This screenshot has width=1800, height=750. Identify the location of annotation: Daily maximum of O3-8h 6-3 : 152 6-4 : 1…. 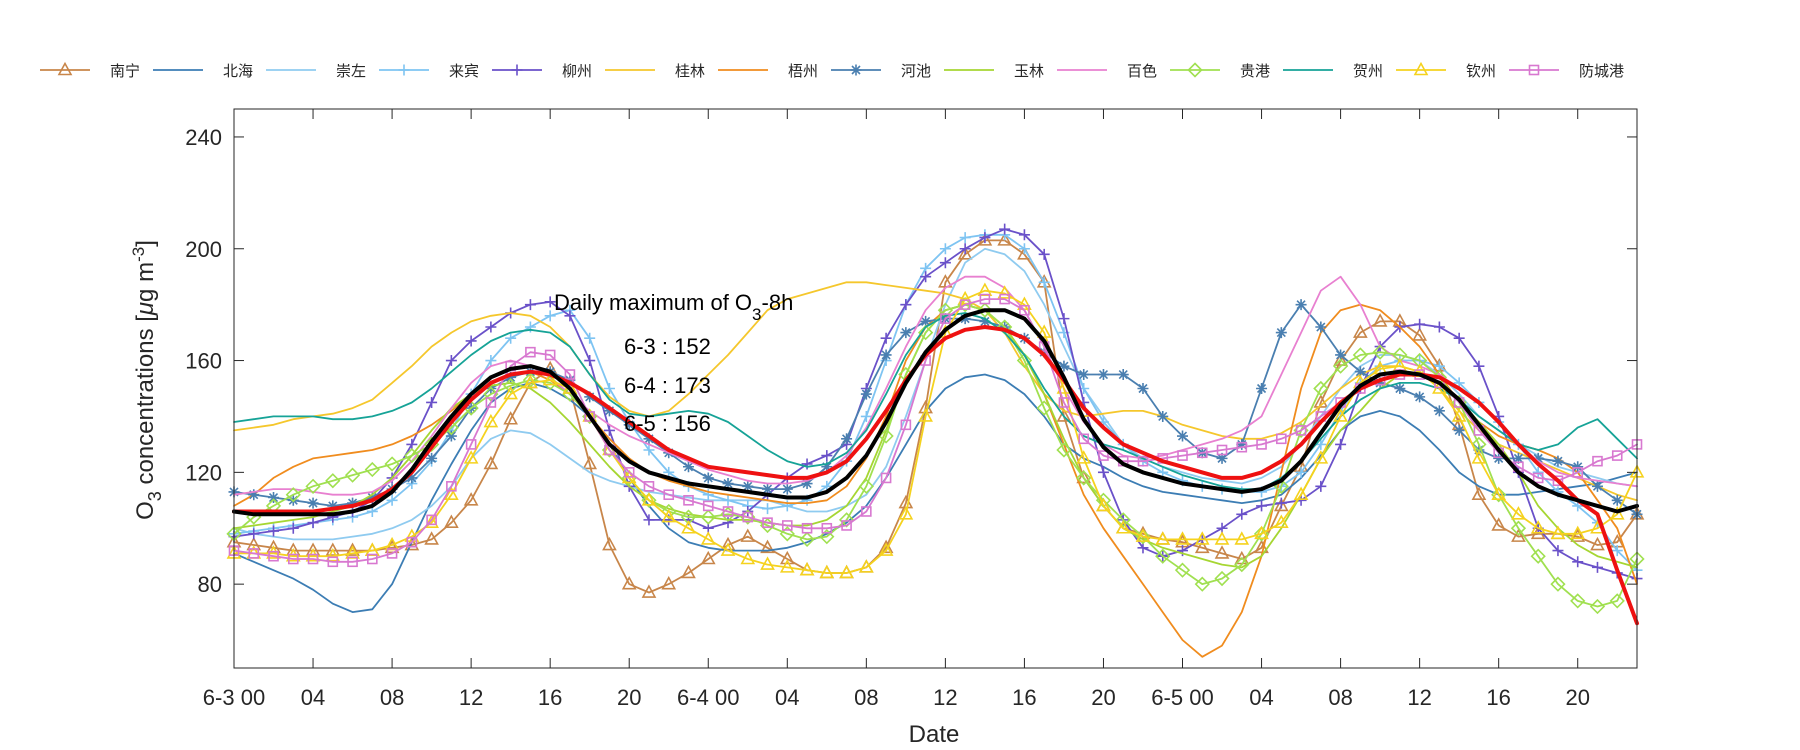
(673, 363).